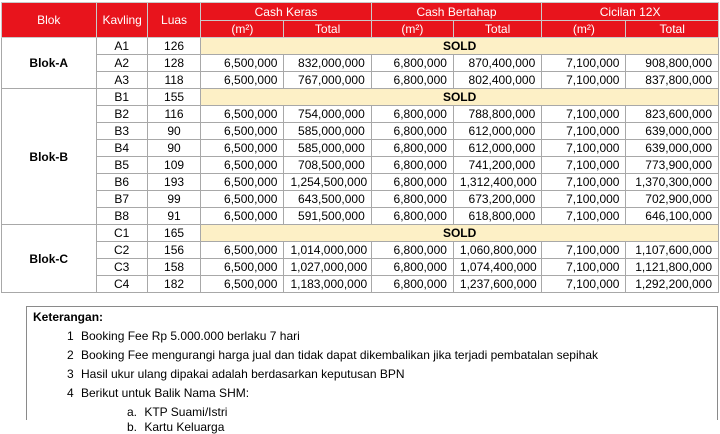  Describe the element at coordinates (327, 284) in the screenshot. I see `total-price-cell: 1,183,000,000` at that location.